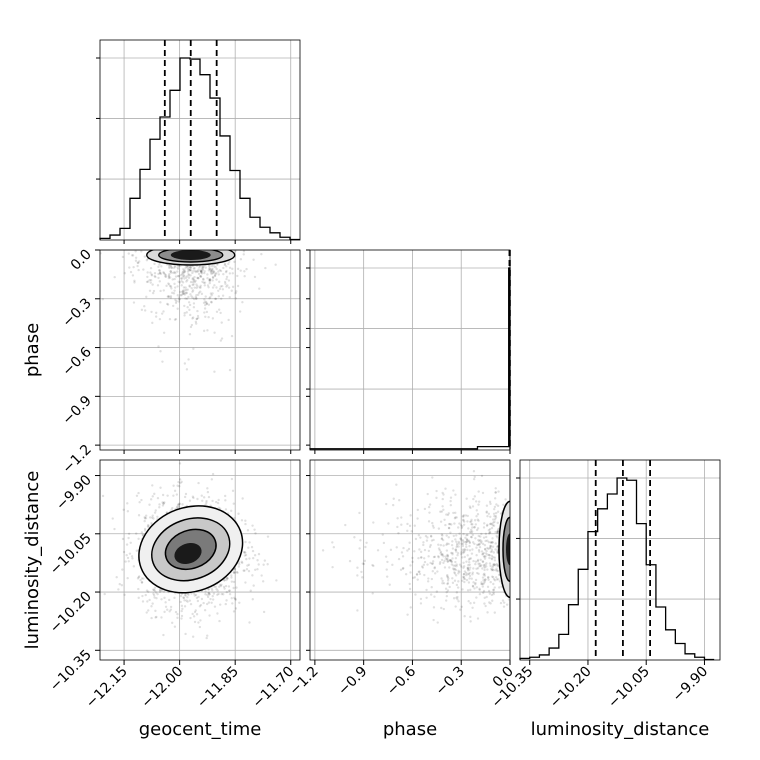 The height and width of the screenshot is (760, 760). What do you see at coordinates (71, 613) in the screenshot?
I see `y-tick-label: −10.20` at bounding box center [71, 613].